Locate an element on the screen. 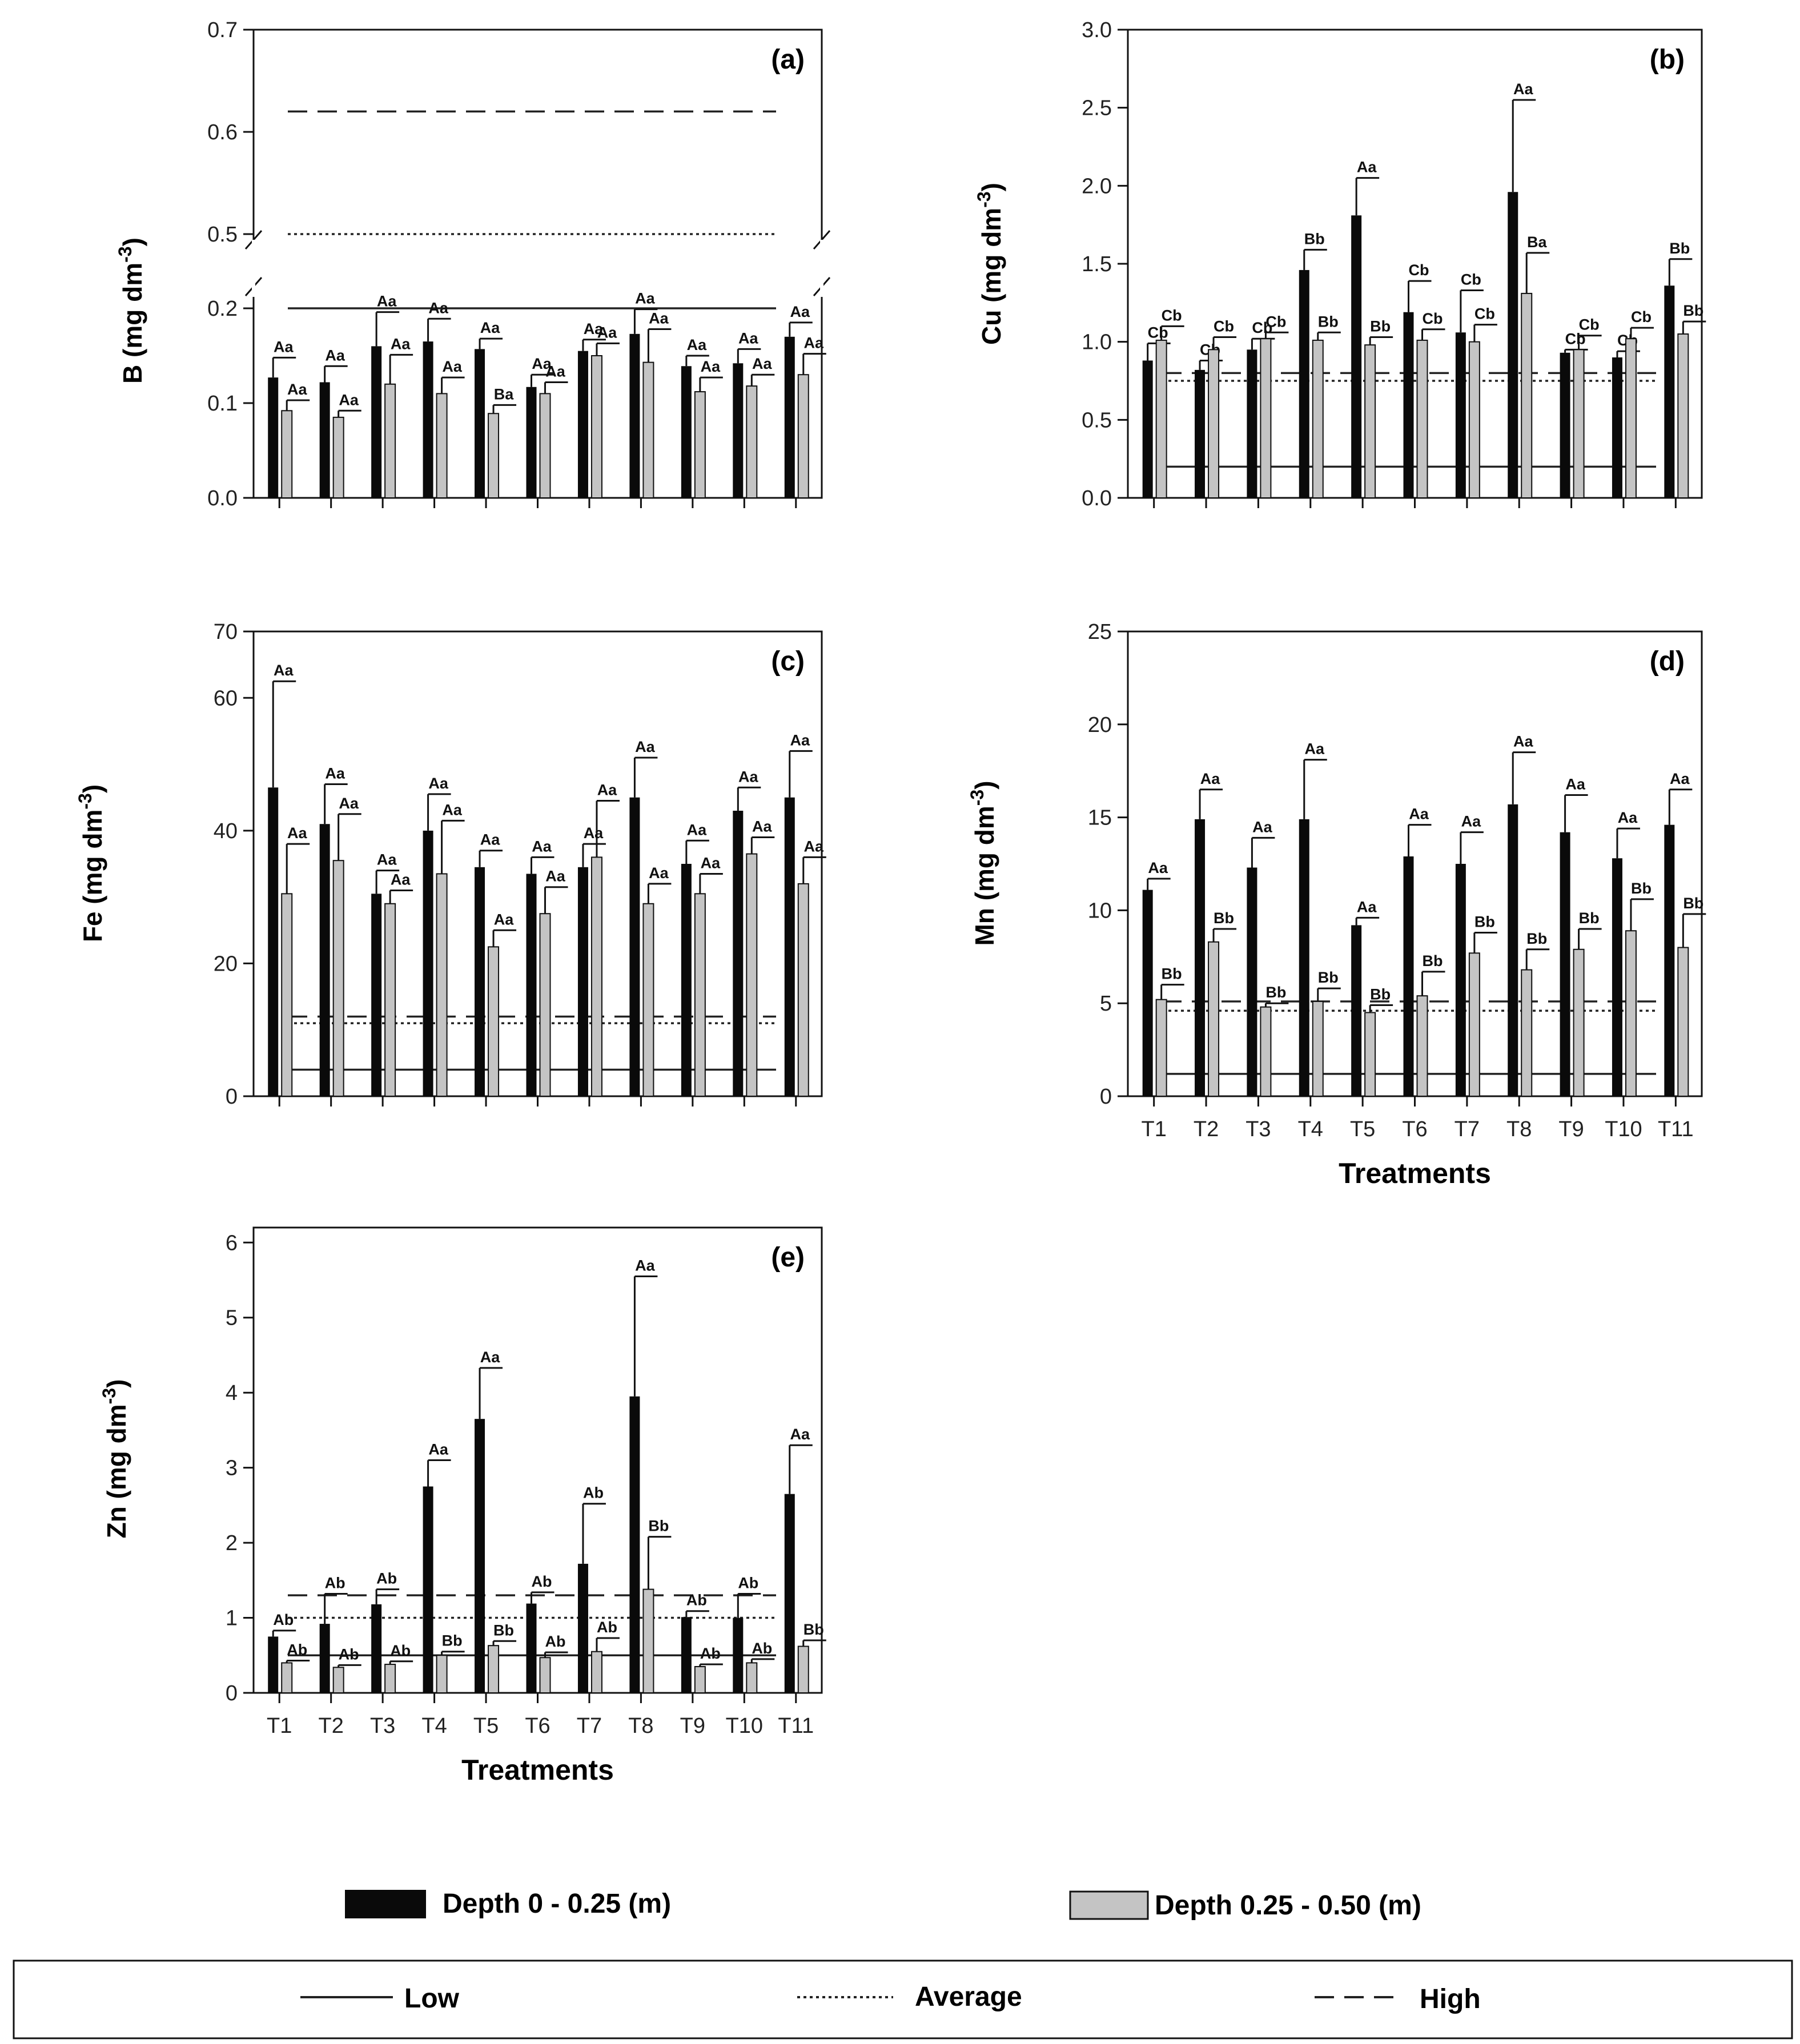 This screenshot has width=1800, height=2044. panel-e-x-tick-label: T9 is located at coordinates (692, 1726).